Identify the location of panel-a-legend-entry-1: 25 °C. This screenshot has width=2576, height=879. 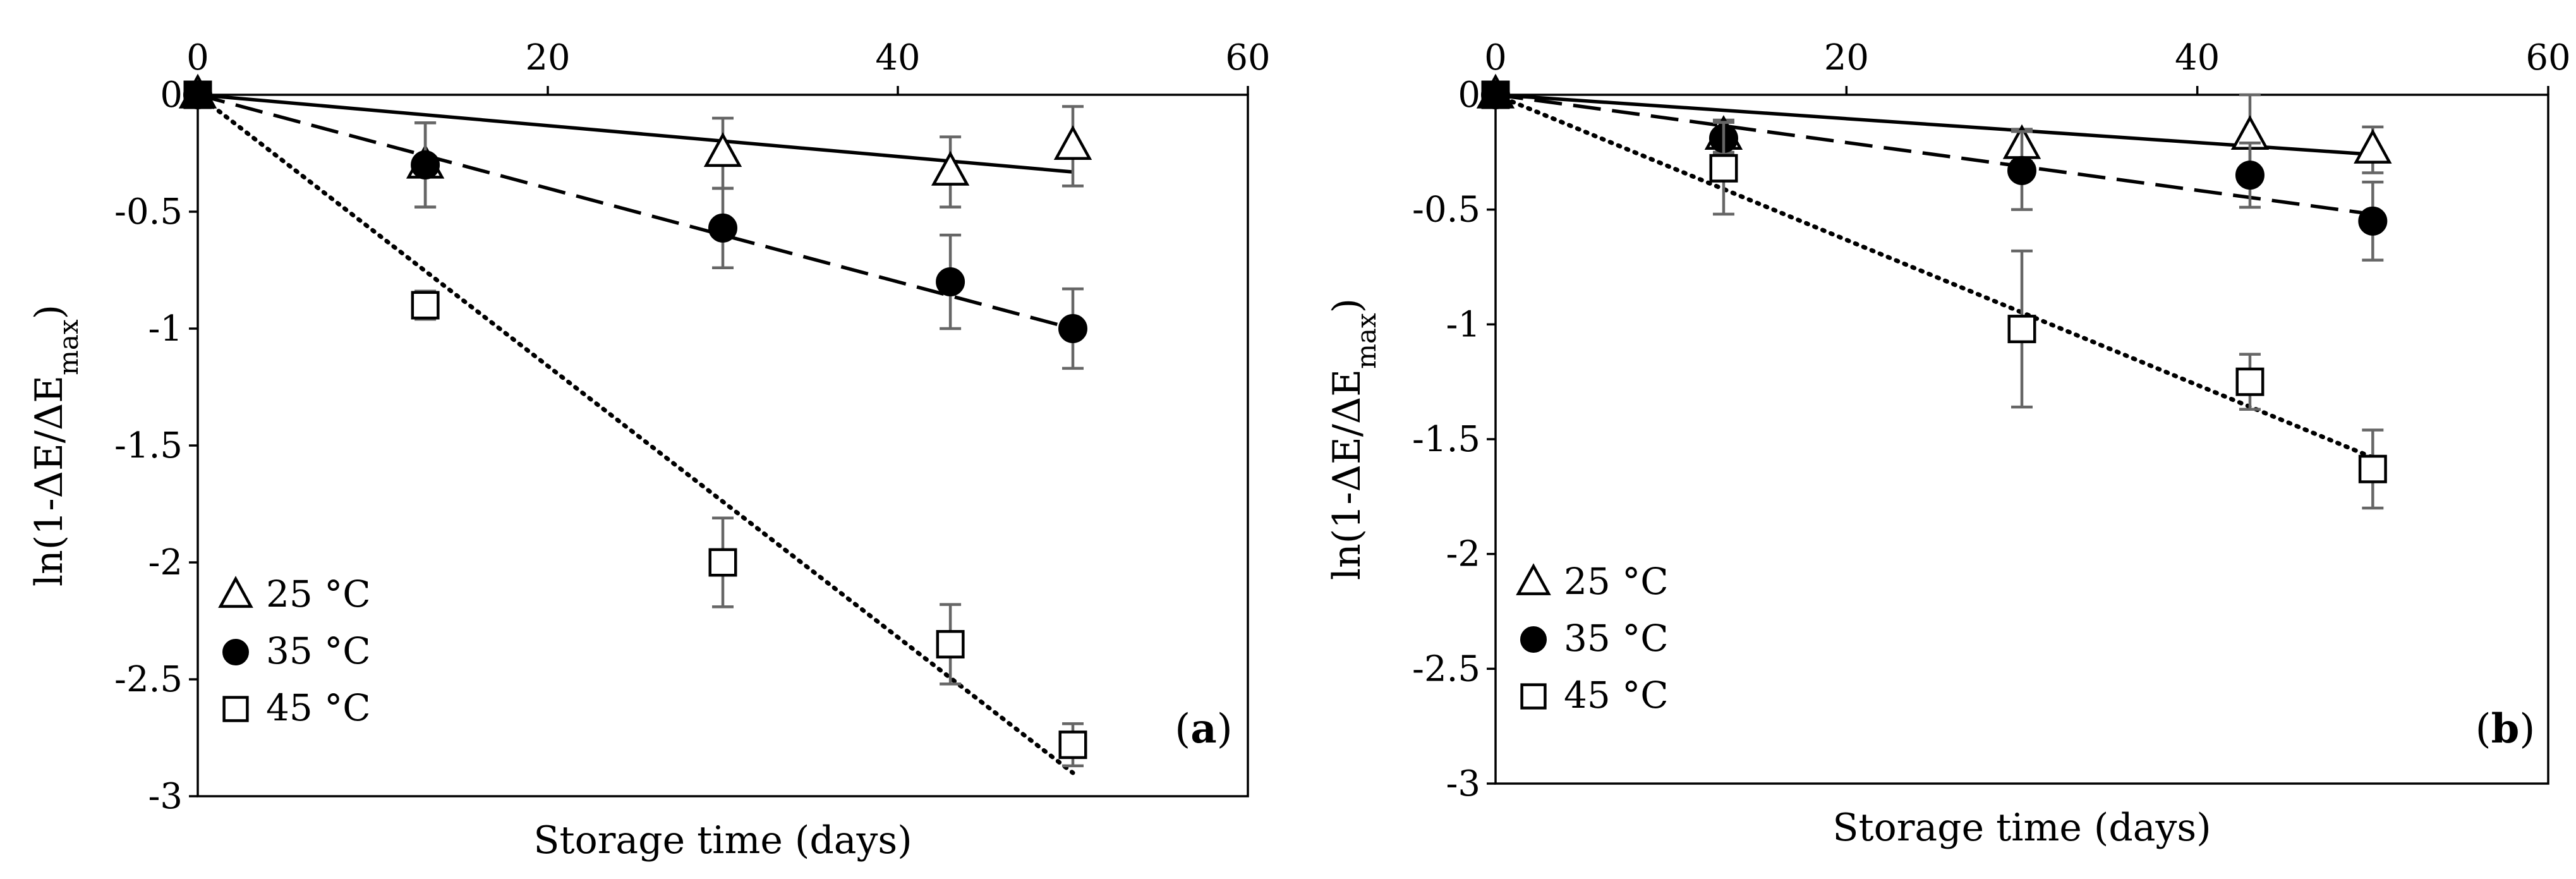
(294, 594).